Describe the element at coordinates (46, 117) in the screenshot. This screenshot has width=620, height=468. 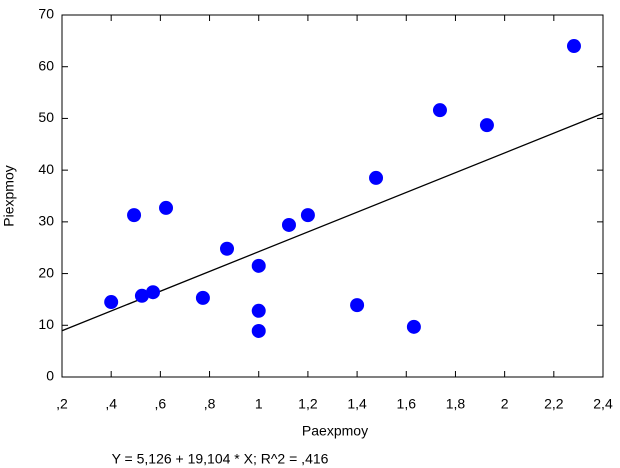
I see `y-tick-label: 50` at that location.